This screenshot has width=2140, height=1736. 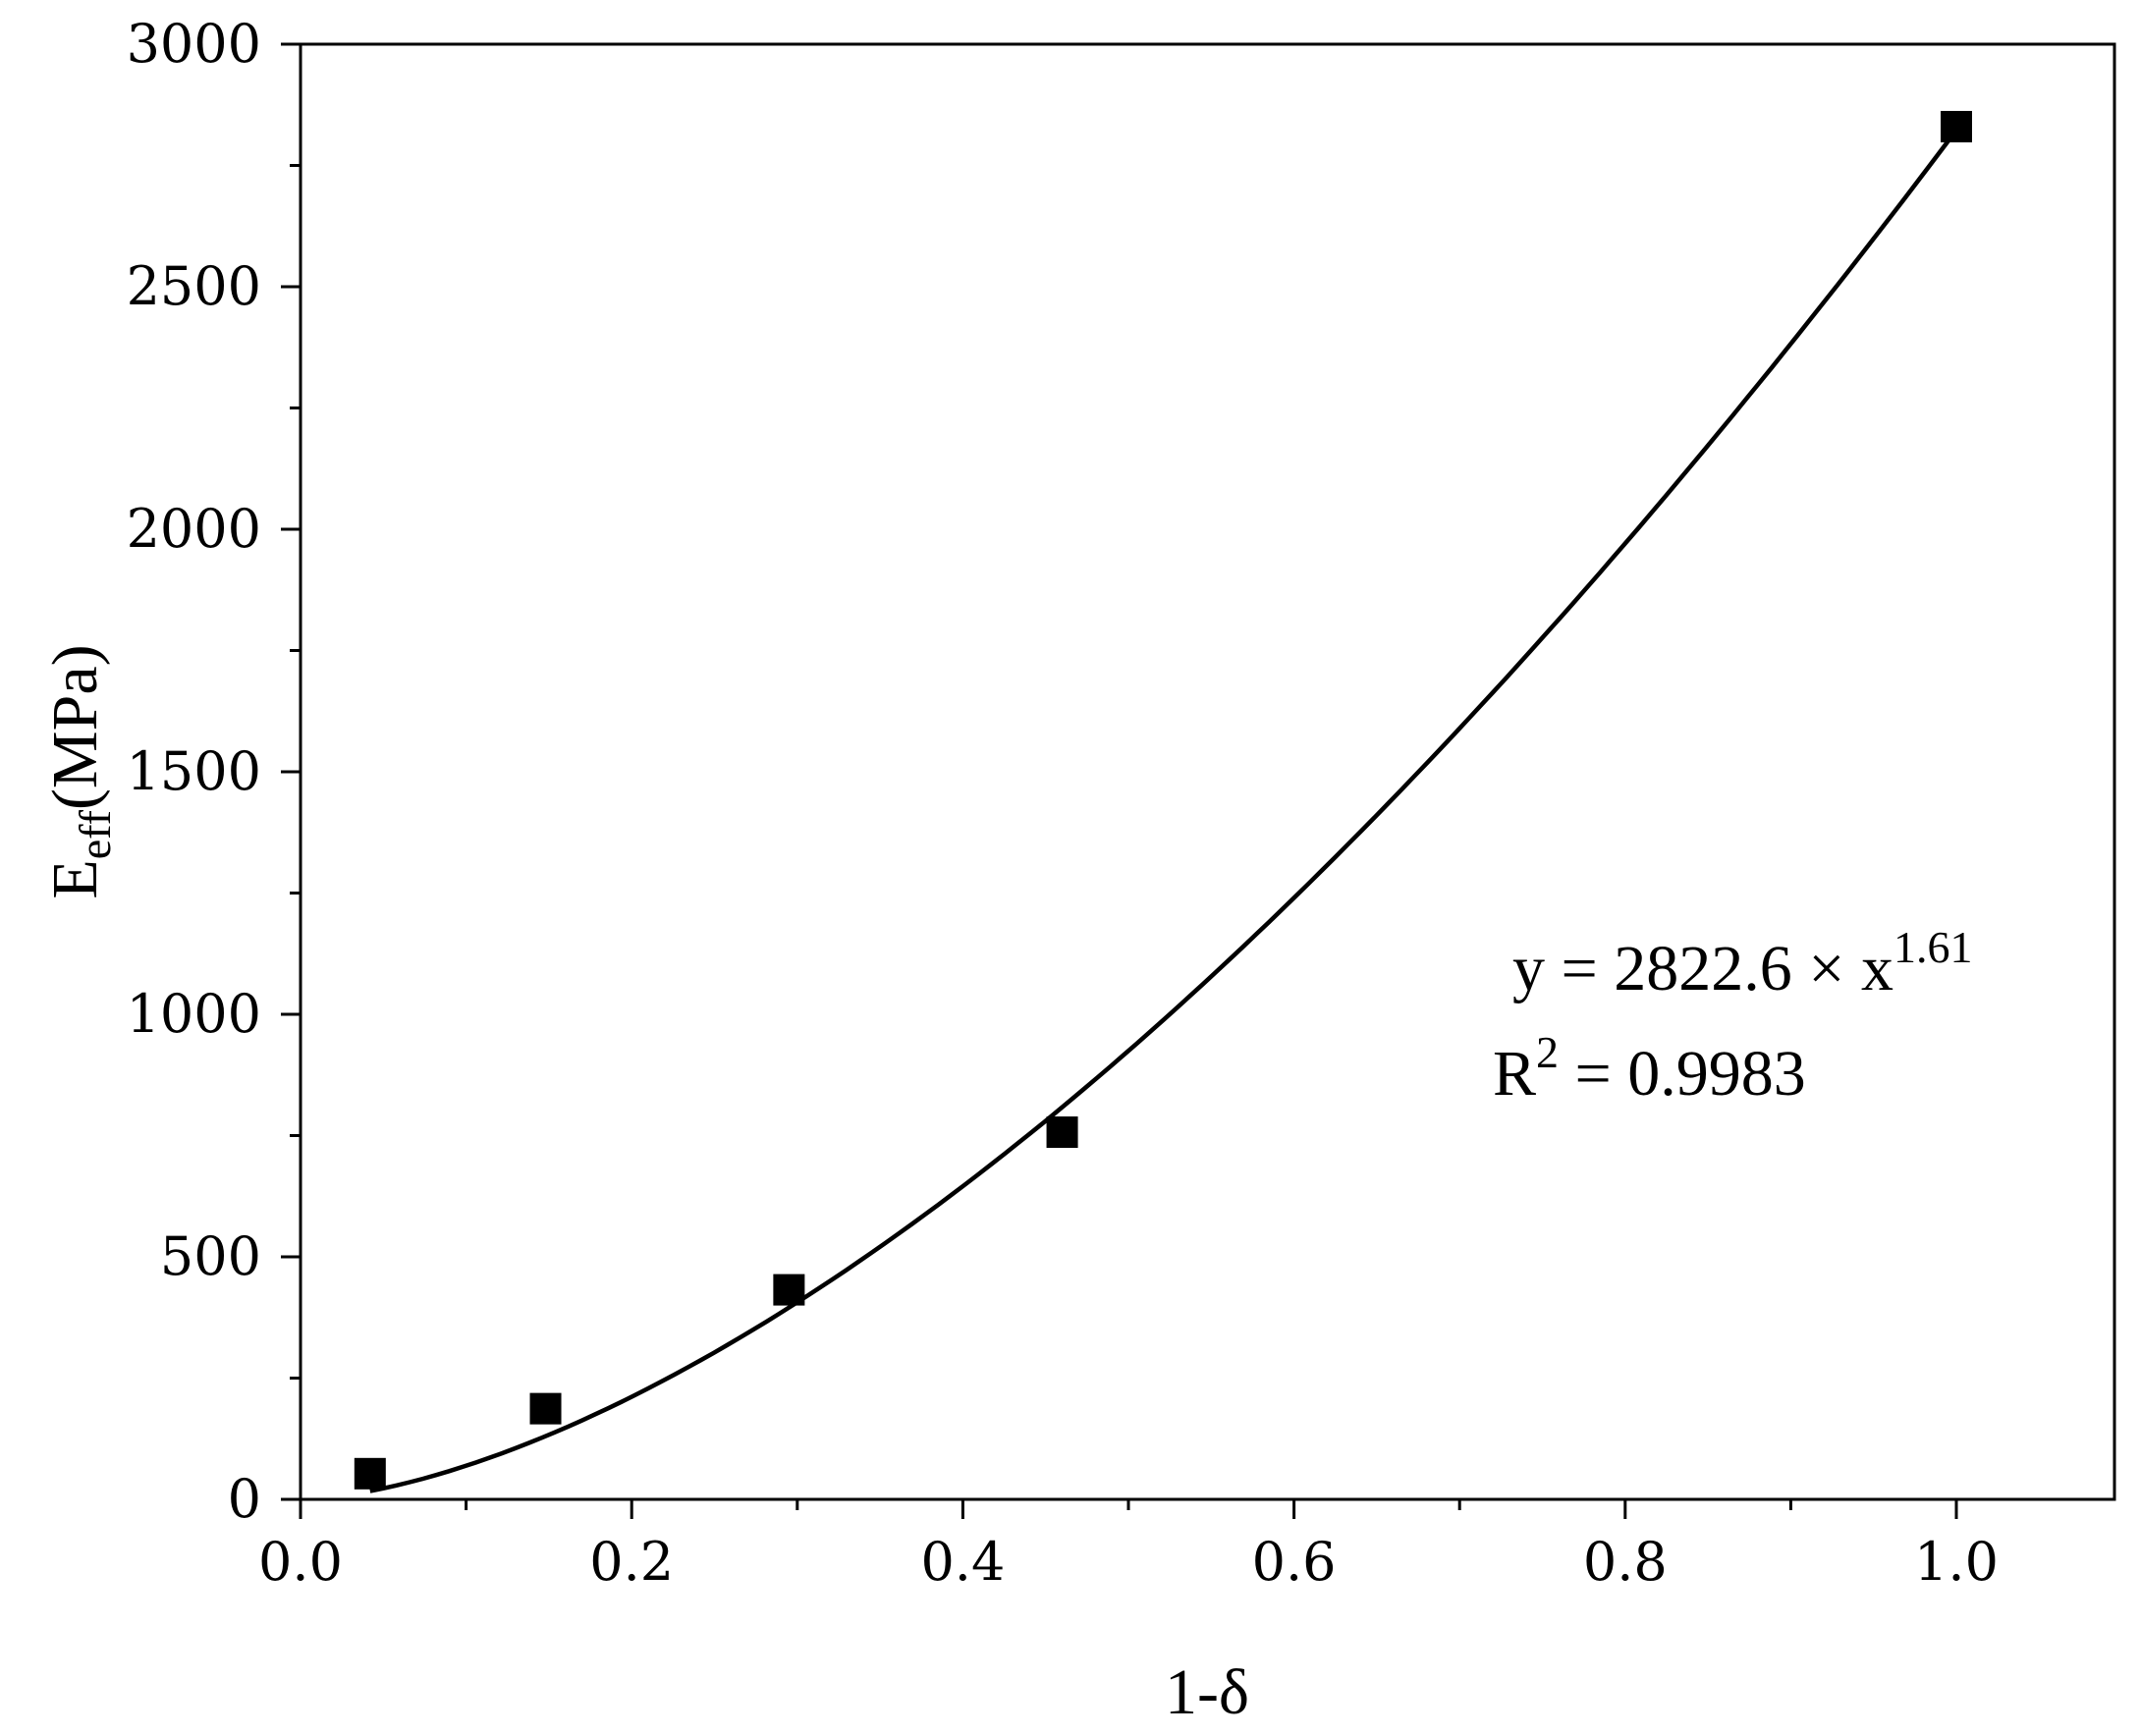 What do you see at coordinates (194, 286) in the screenshot?
I see `y-tick-label: 2500` at bounding box center [194, 286].